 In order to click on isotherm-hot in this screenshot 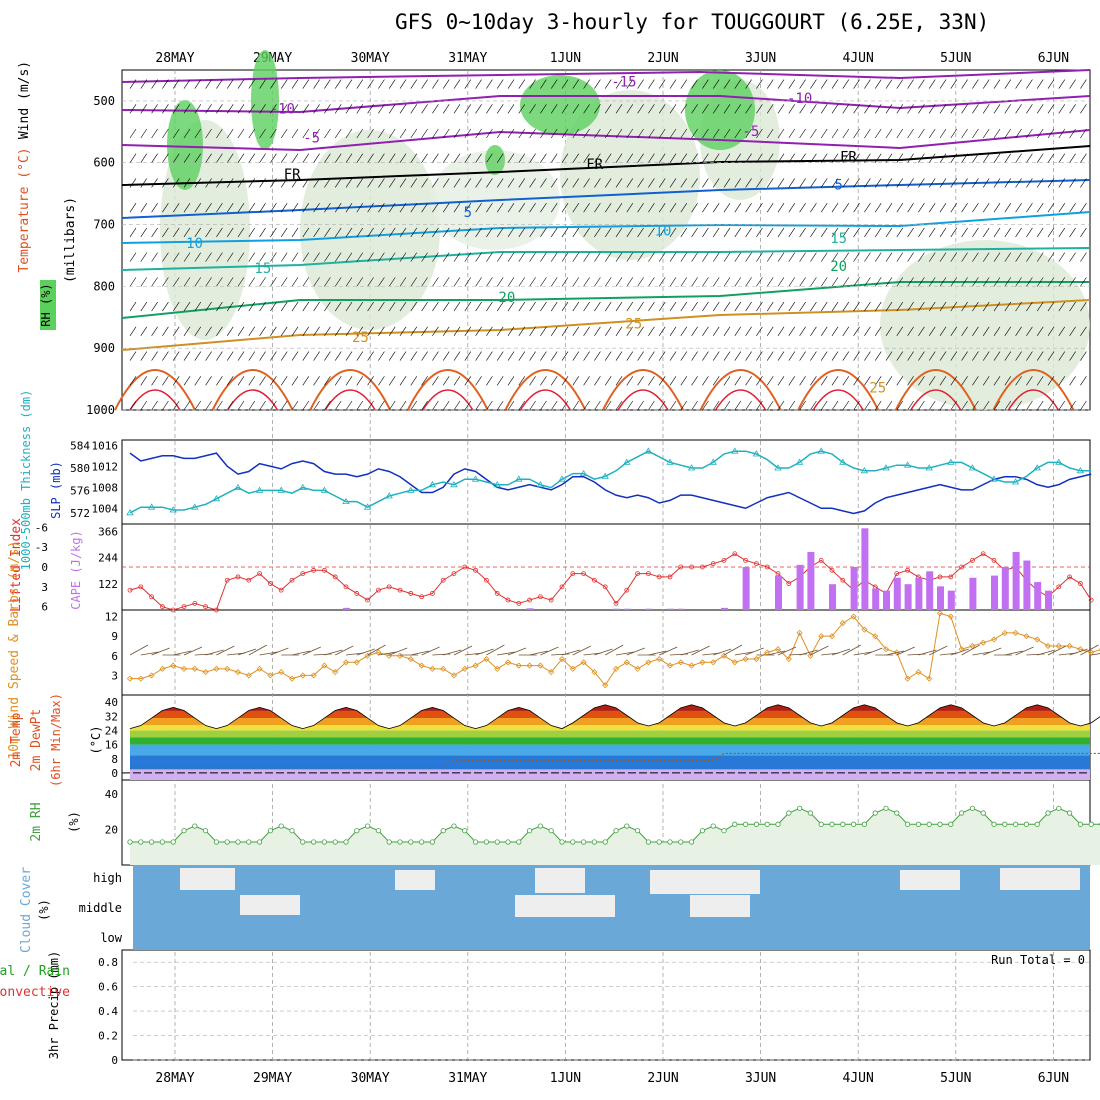, I will do `click(448, 400)`.